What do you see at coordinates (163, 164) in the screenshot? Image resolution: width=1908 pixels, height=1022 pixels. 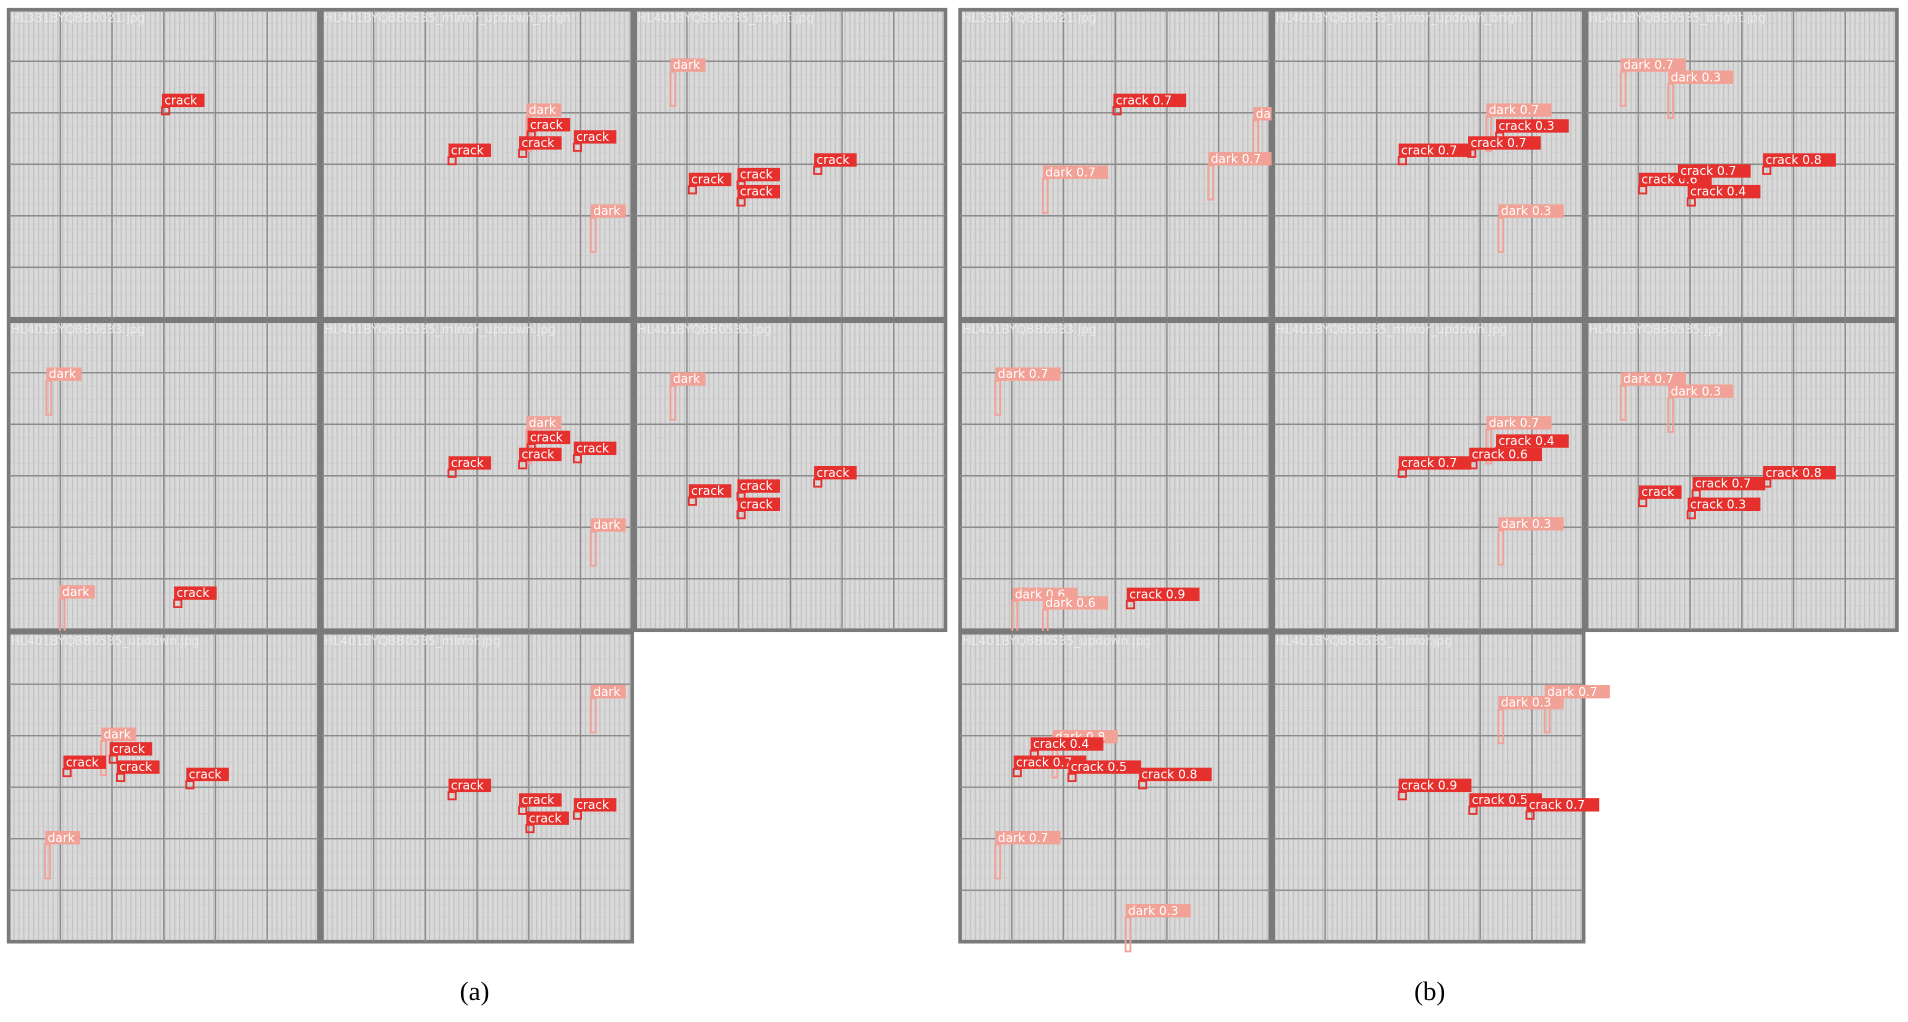 I see `tile: HL331BYQBB0021.jpg crack` at bounding box center [163, 164].